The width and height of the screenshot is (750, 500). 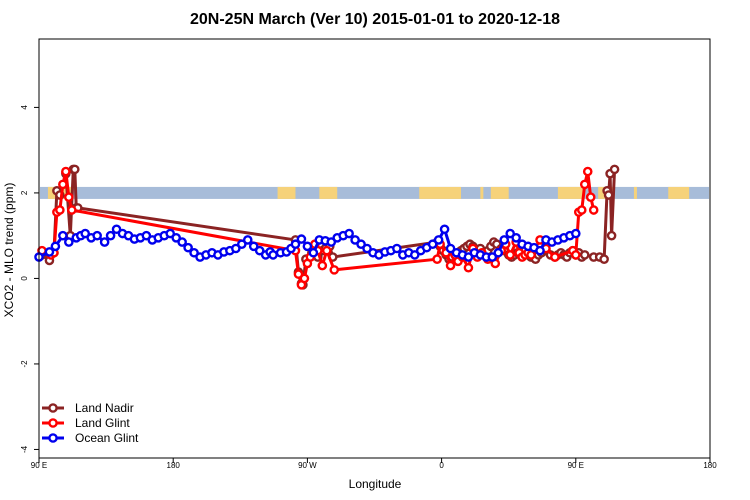 What do you see at coordinates (102, 423) in the screenshot?
I see `legend-label: Land Glint` at bounding box center [102, 423].